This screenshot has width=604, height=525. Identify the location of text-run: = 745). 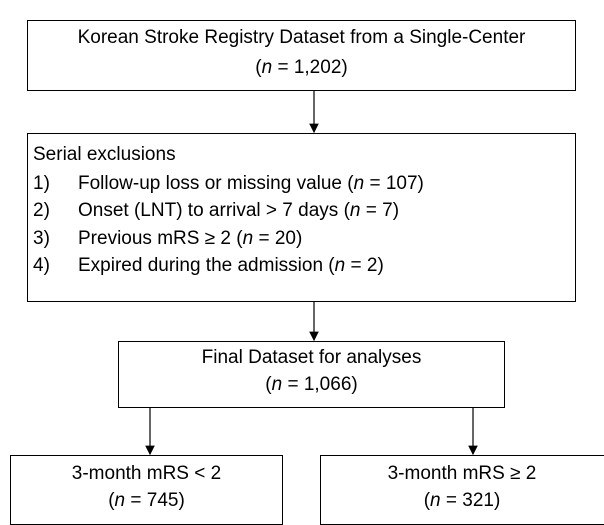
(155, 500).